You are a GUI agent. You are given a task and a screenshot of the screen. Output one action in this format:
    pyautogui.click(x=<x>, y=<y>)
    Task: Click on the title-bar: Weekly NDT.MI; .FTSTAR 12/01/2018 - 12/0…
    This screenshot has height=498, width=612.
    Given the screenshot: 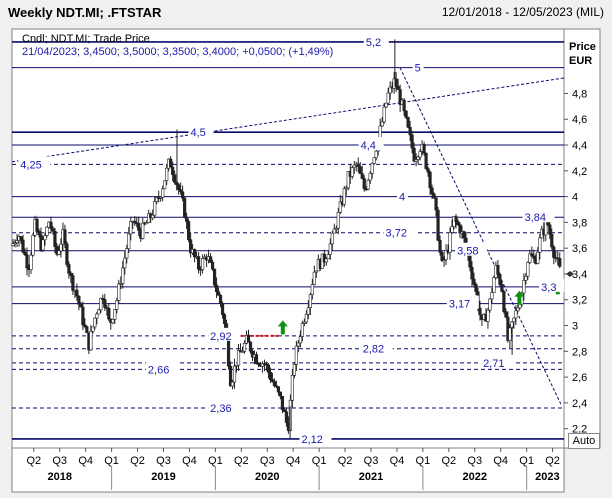 What is the action you would take?
    pyautogui.click(x=306, y=12)
    